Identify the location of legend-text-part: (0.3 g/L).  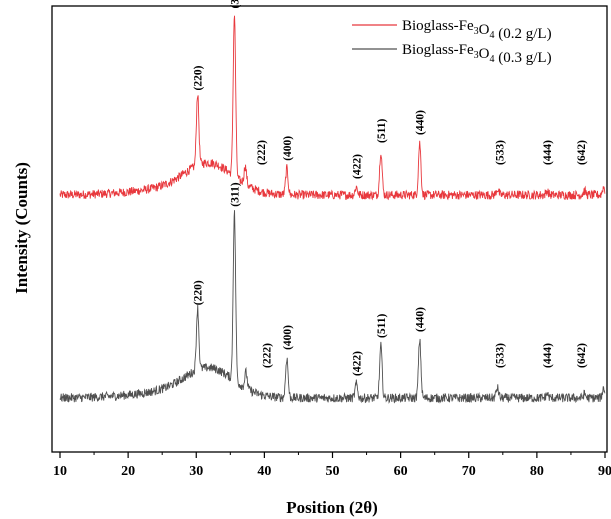
(523, 58).